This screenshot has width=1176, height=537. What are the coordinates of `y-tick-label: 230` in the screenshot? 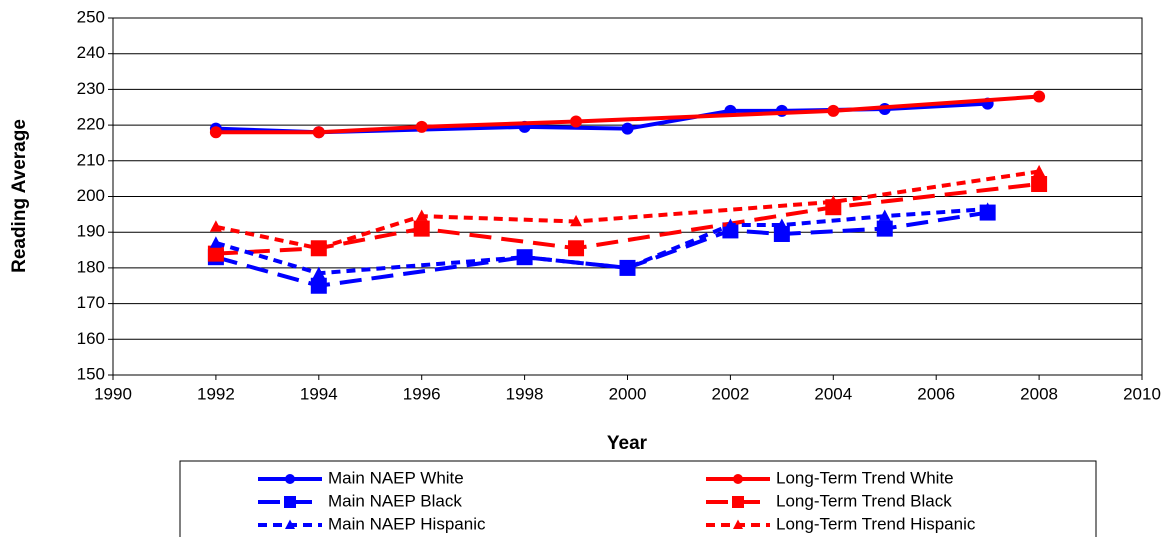 It's located at (91, 88).